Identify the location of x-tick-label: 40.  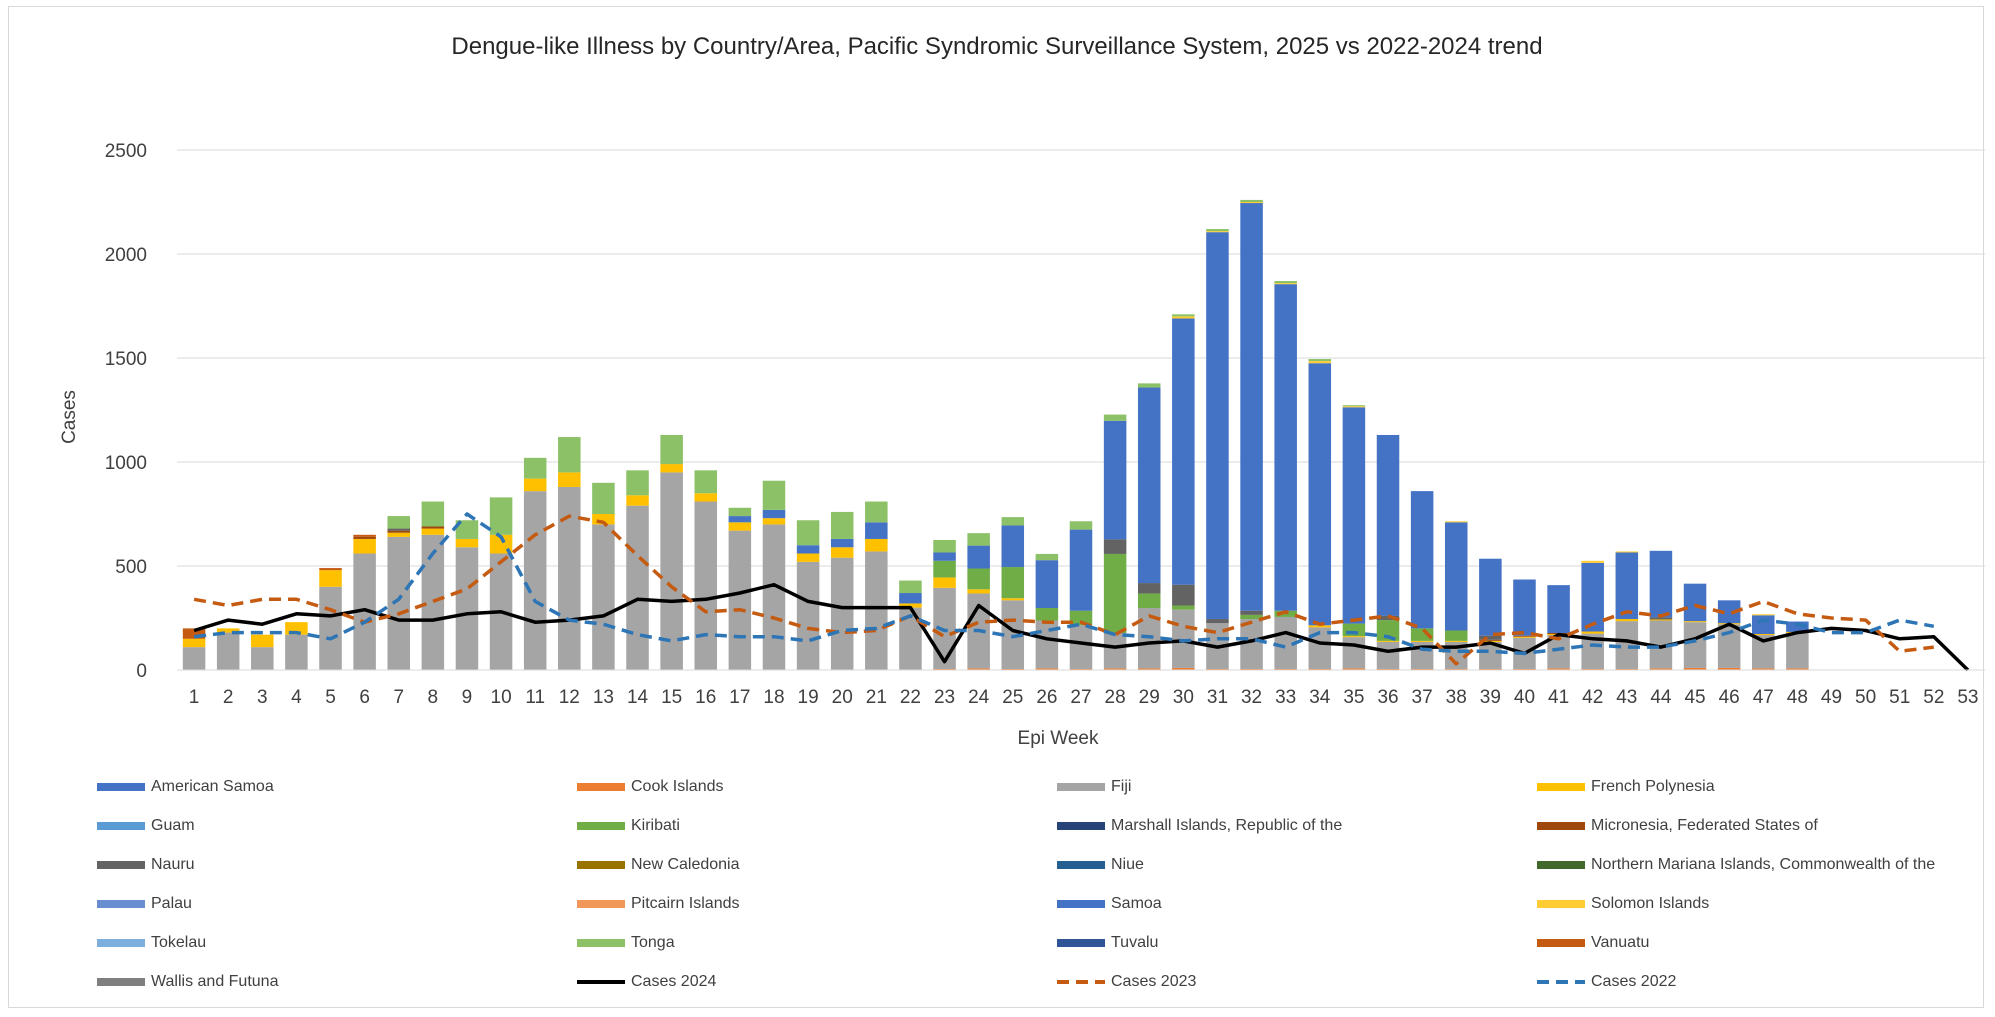
(1524, 697).